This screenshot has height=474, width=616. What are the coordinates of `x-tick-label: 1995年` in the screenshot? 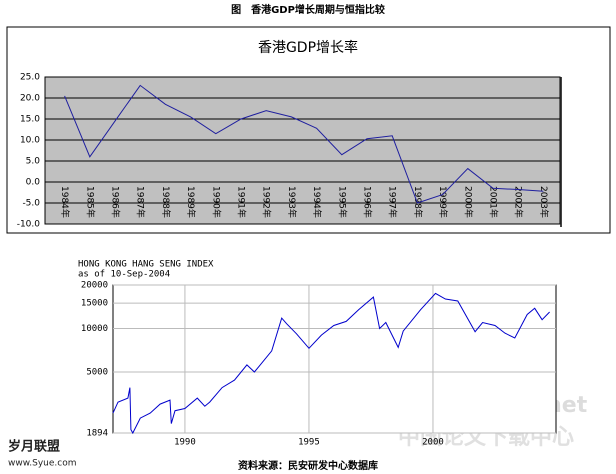 It's located at (342, 202).